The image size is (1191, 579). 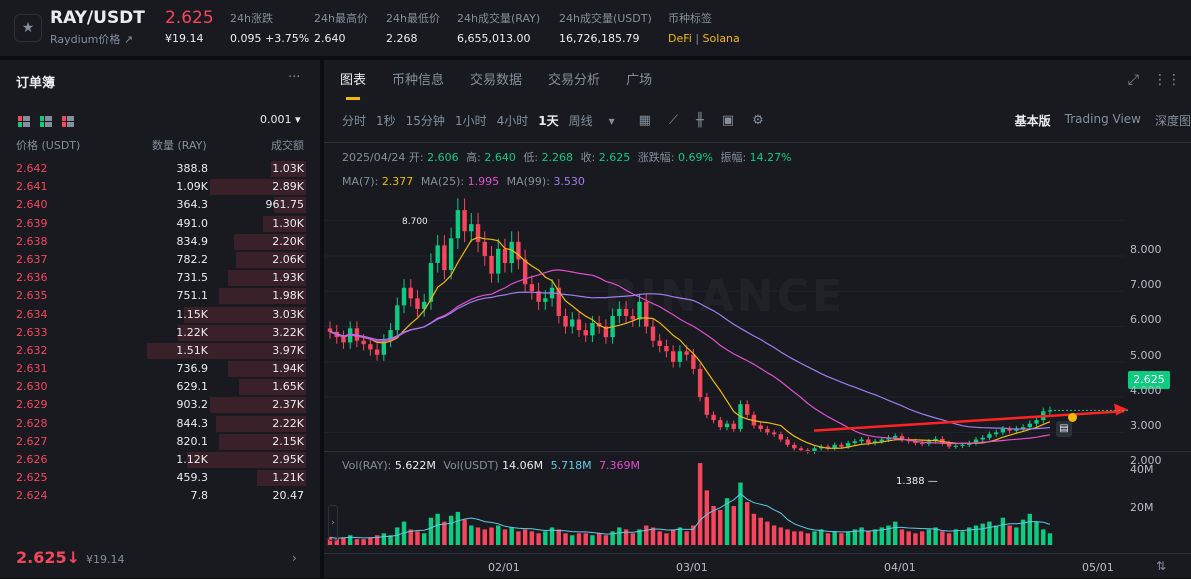 I want to click on tag-solana: Solana, so click(x=721, y=38).